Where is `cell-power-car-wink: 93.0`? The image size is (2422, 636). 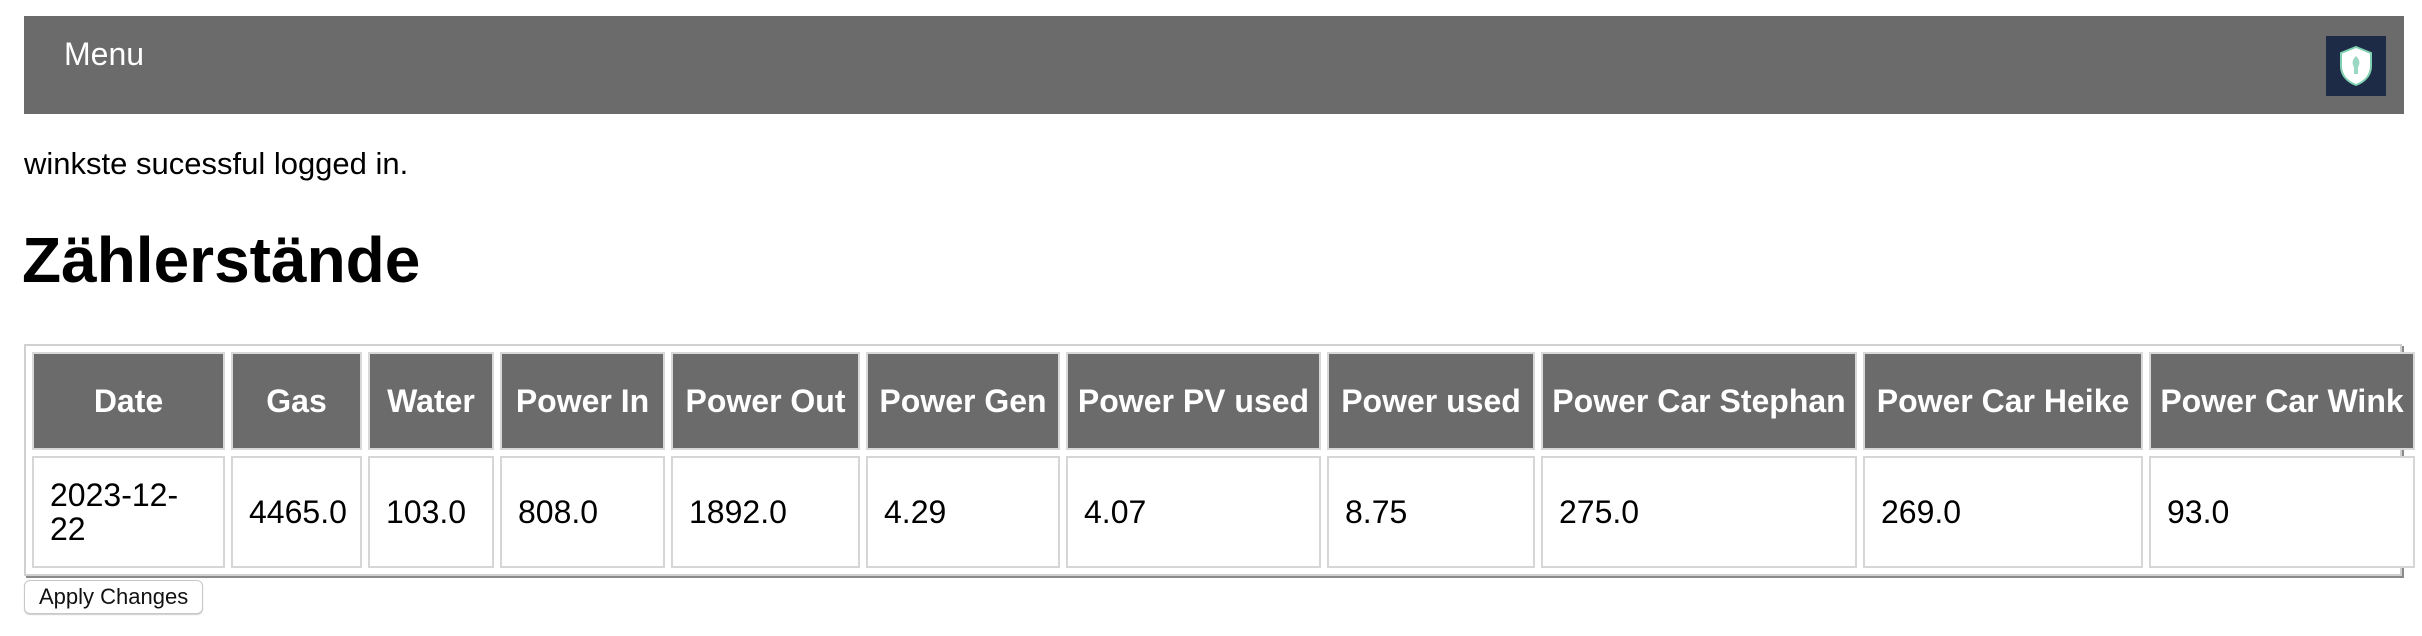
cell-power-car-wink: 93.0 is located at coordinates (2282, 512).